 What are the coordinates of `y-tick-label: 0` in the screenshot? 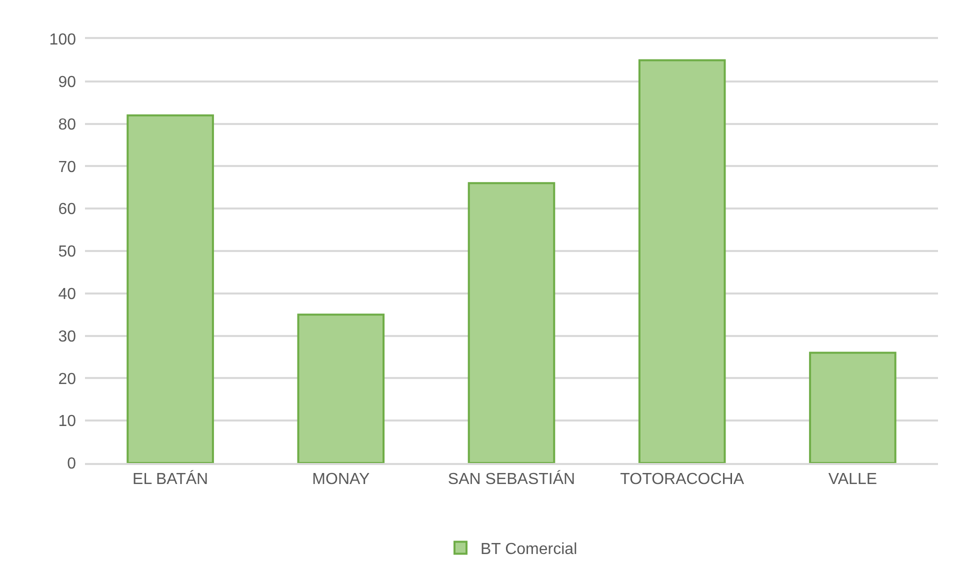 It's located at (71, 464).